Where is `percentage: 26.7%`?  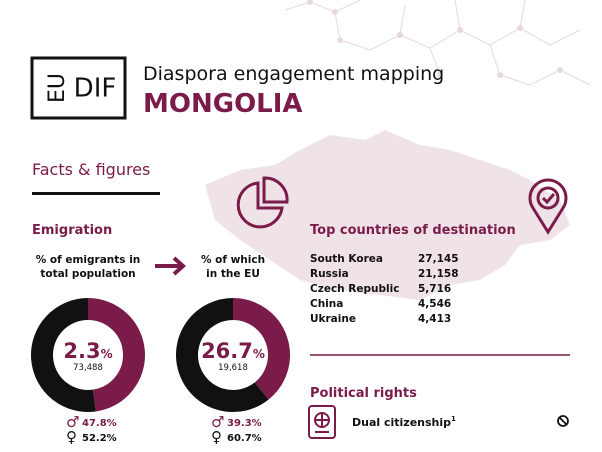
percentage: 26.7% is located at coordinates (233, 351).